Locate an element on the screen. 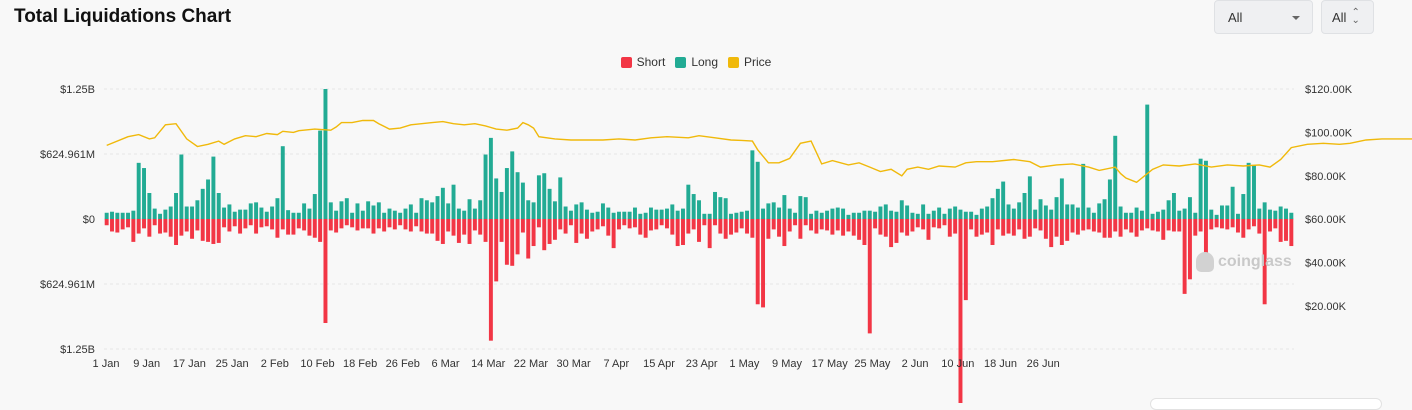  bottom-panel-edge is located at coordinates (1266, 404).